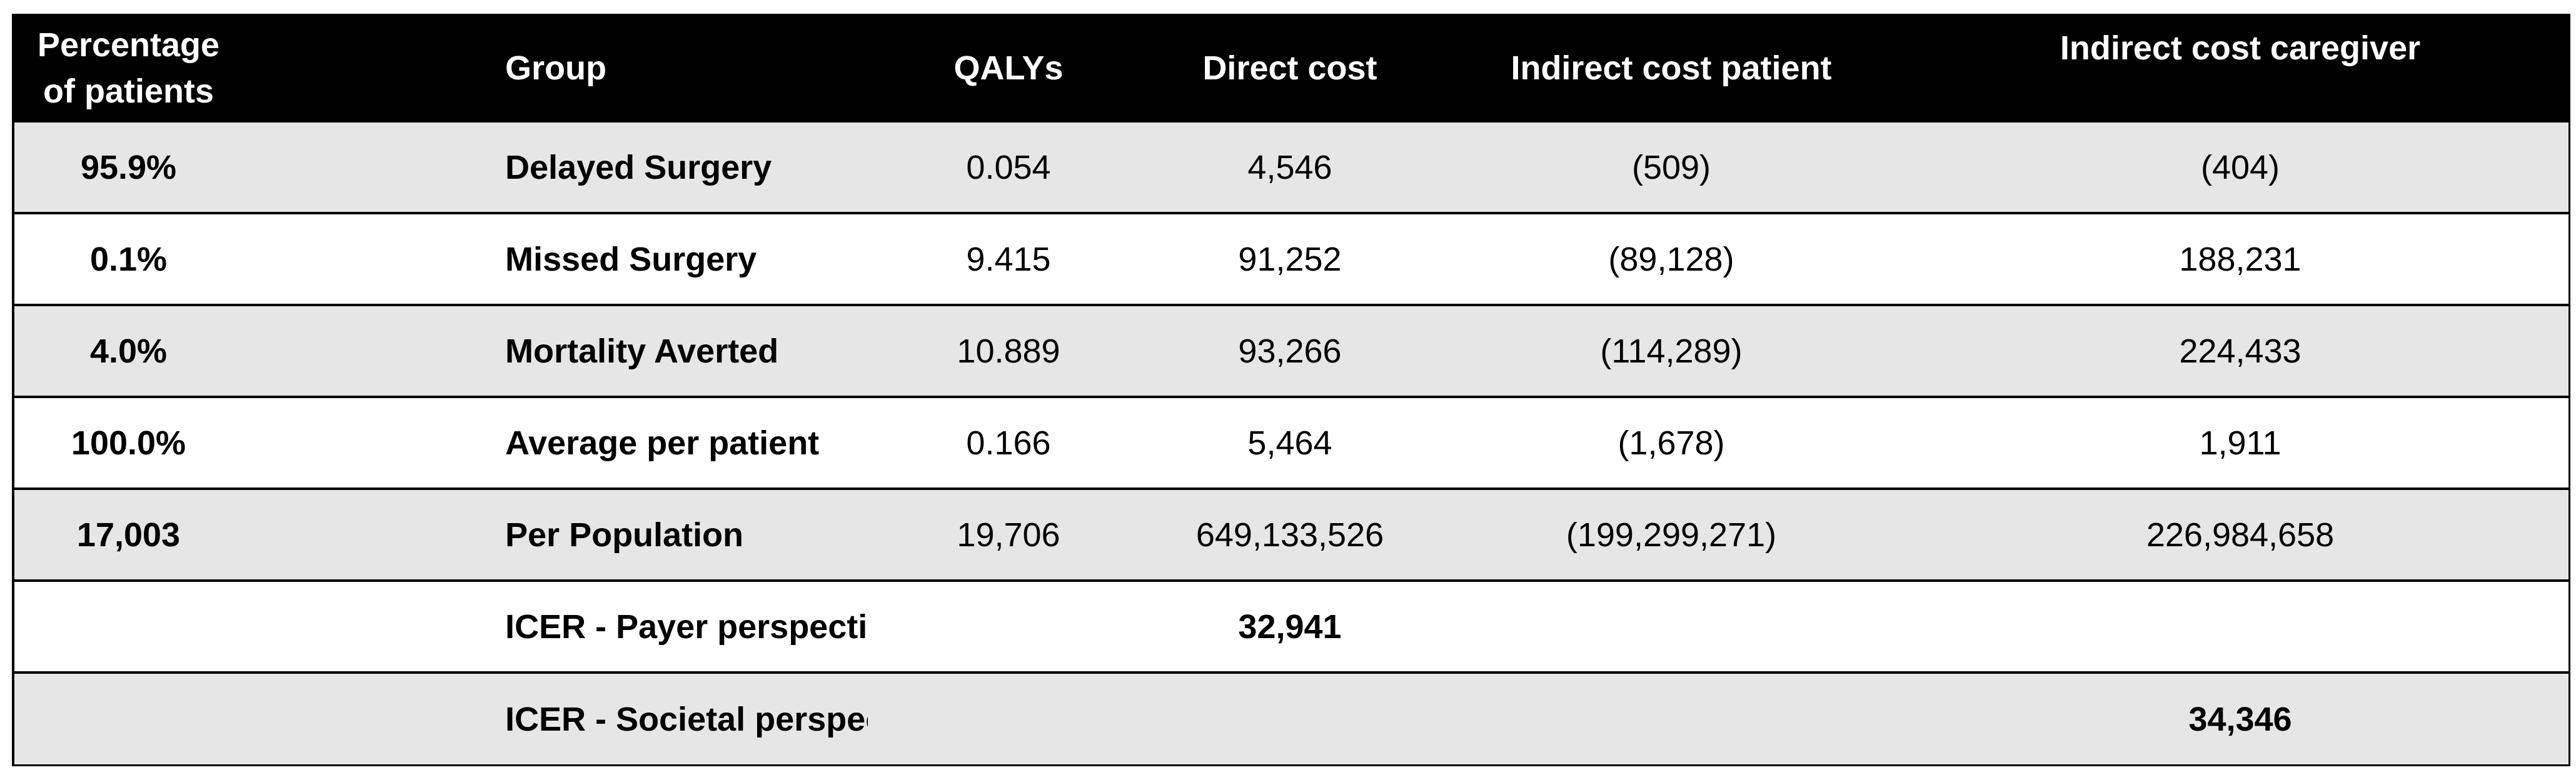 The image size is (2576, 780). Describe the element at coordinates (1008, 167) in the screenshot. I see `cell-qalys: 0.054` at that location.